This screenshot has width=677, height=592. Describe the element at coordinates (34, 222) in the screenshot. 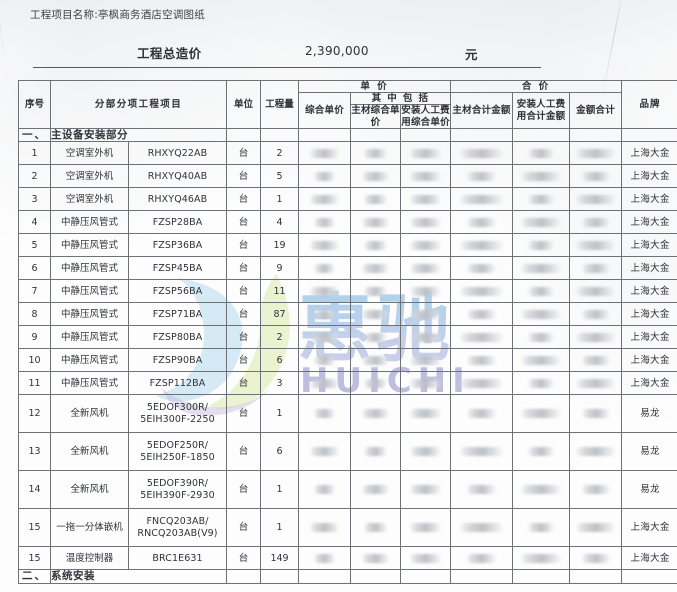

I see `row-seq: 4` at that location.